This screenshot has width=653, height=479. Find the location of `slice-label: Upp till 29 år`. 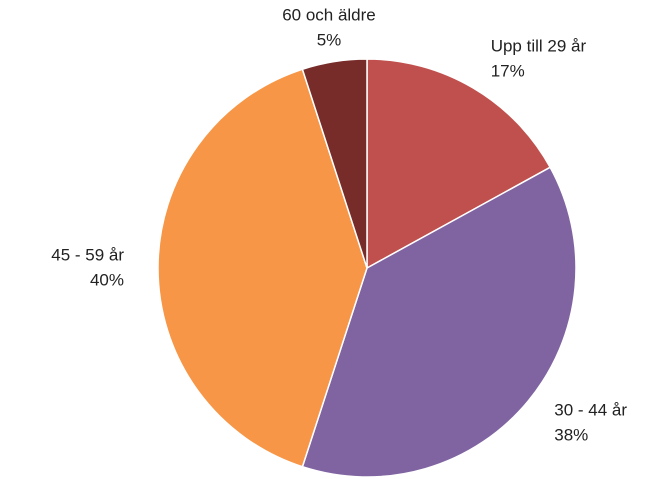

slice-label: Upp till 29 år is located at coordinates (539, 45).